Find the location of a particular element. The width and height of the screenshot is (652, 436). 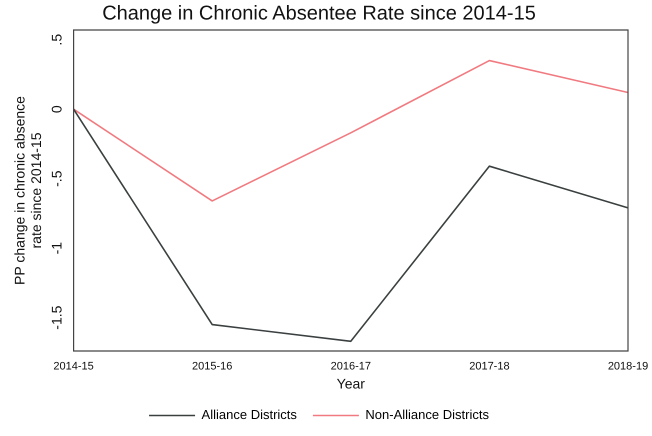

chart-title: Change in Chronic Absentee Rate since 2014-15 is located at coordinates (319, 13).